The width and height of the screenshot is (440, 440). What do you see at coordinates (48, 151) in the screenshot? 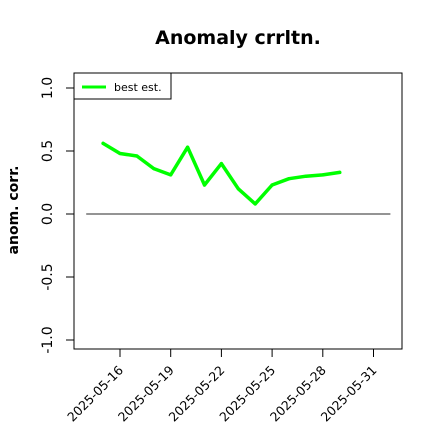
I see `y-tick-label: 0.5` at bounding box center [48, 151].